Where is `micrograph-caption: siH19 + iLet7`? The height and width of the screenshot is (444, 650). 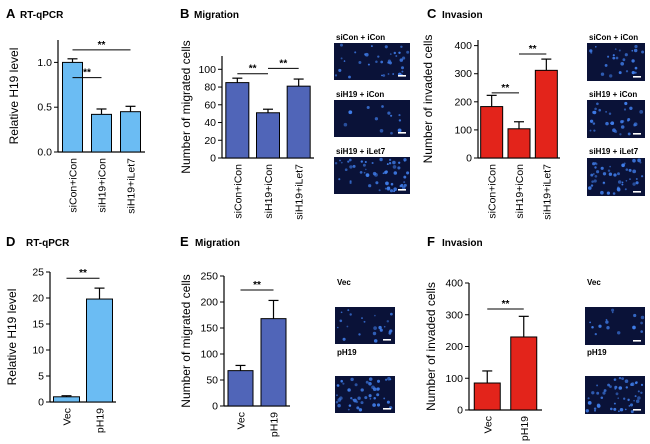
micrograph-caption: siH19 + iLet7 is located at coordinates (361, 151).